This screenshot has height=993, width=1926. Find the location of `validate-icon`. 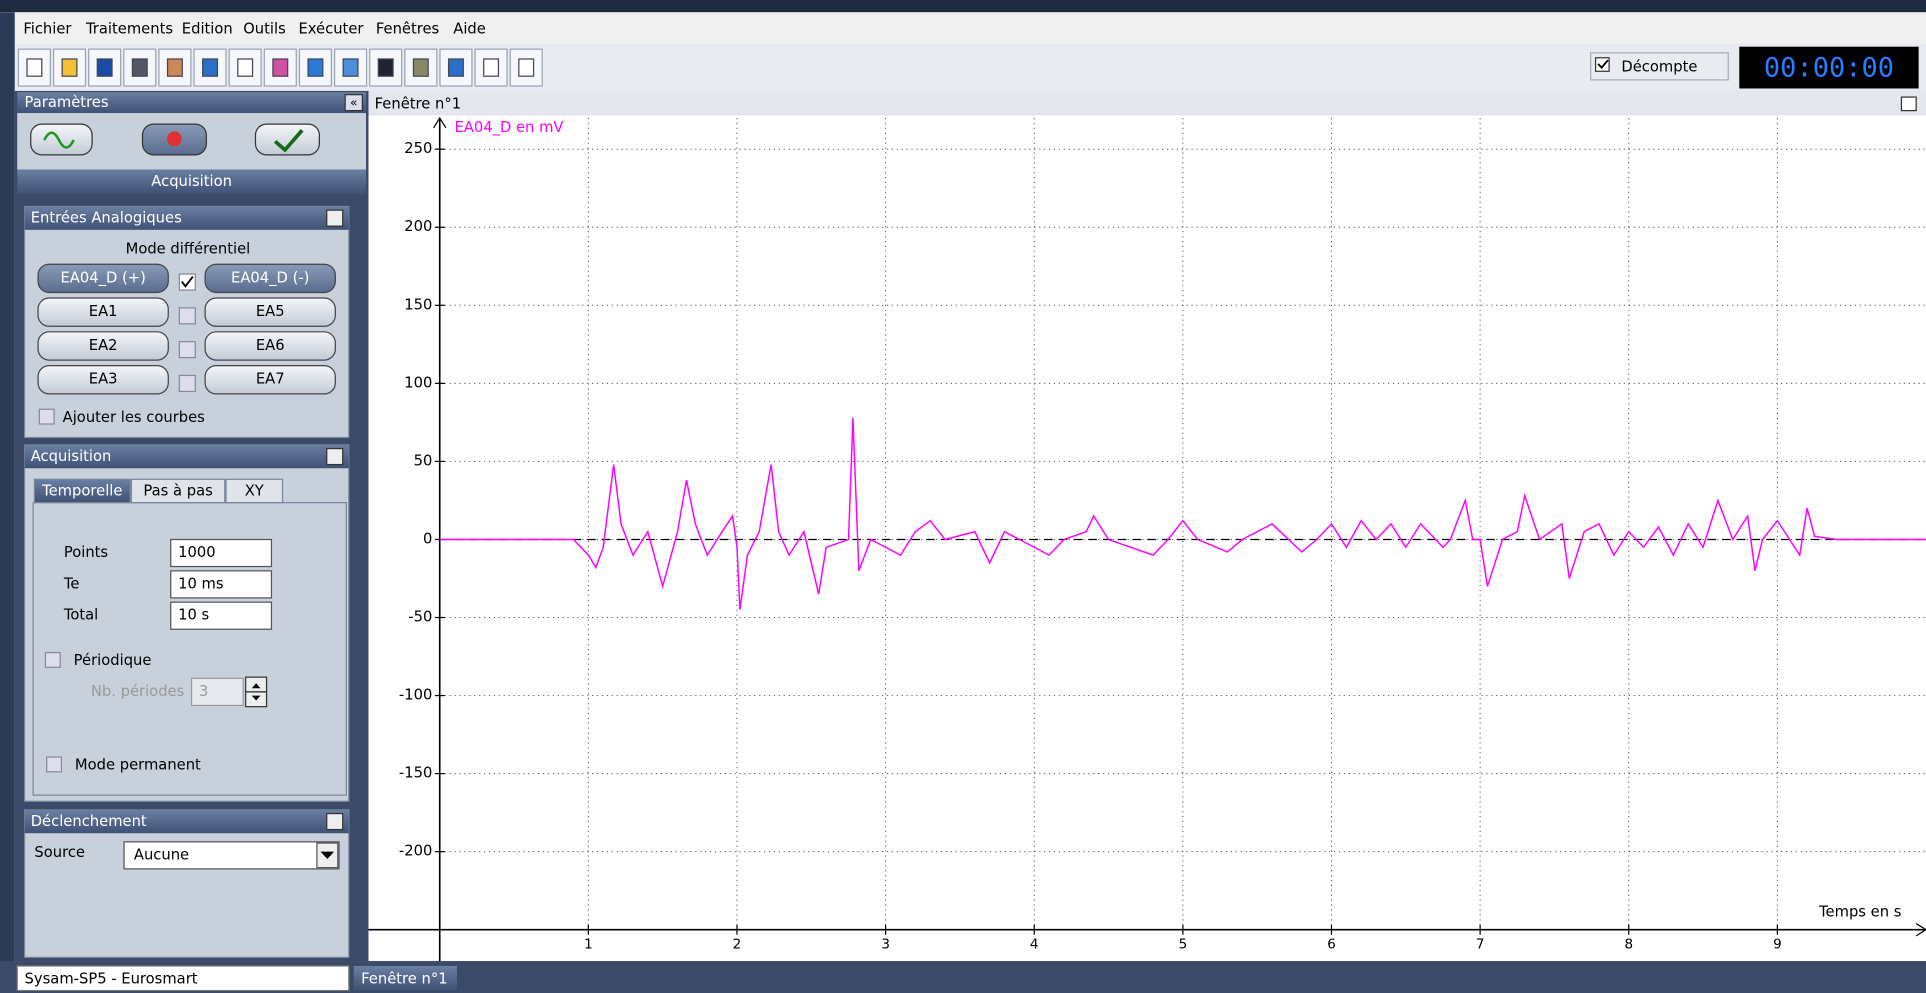

validate-icon is located at coordinates (288, 141).